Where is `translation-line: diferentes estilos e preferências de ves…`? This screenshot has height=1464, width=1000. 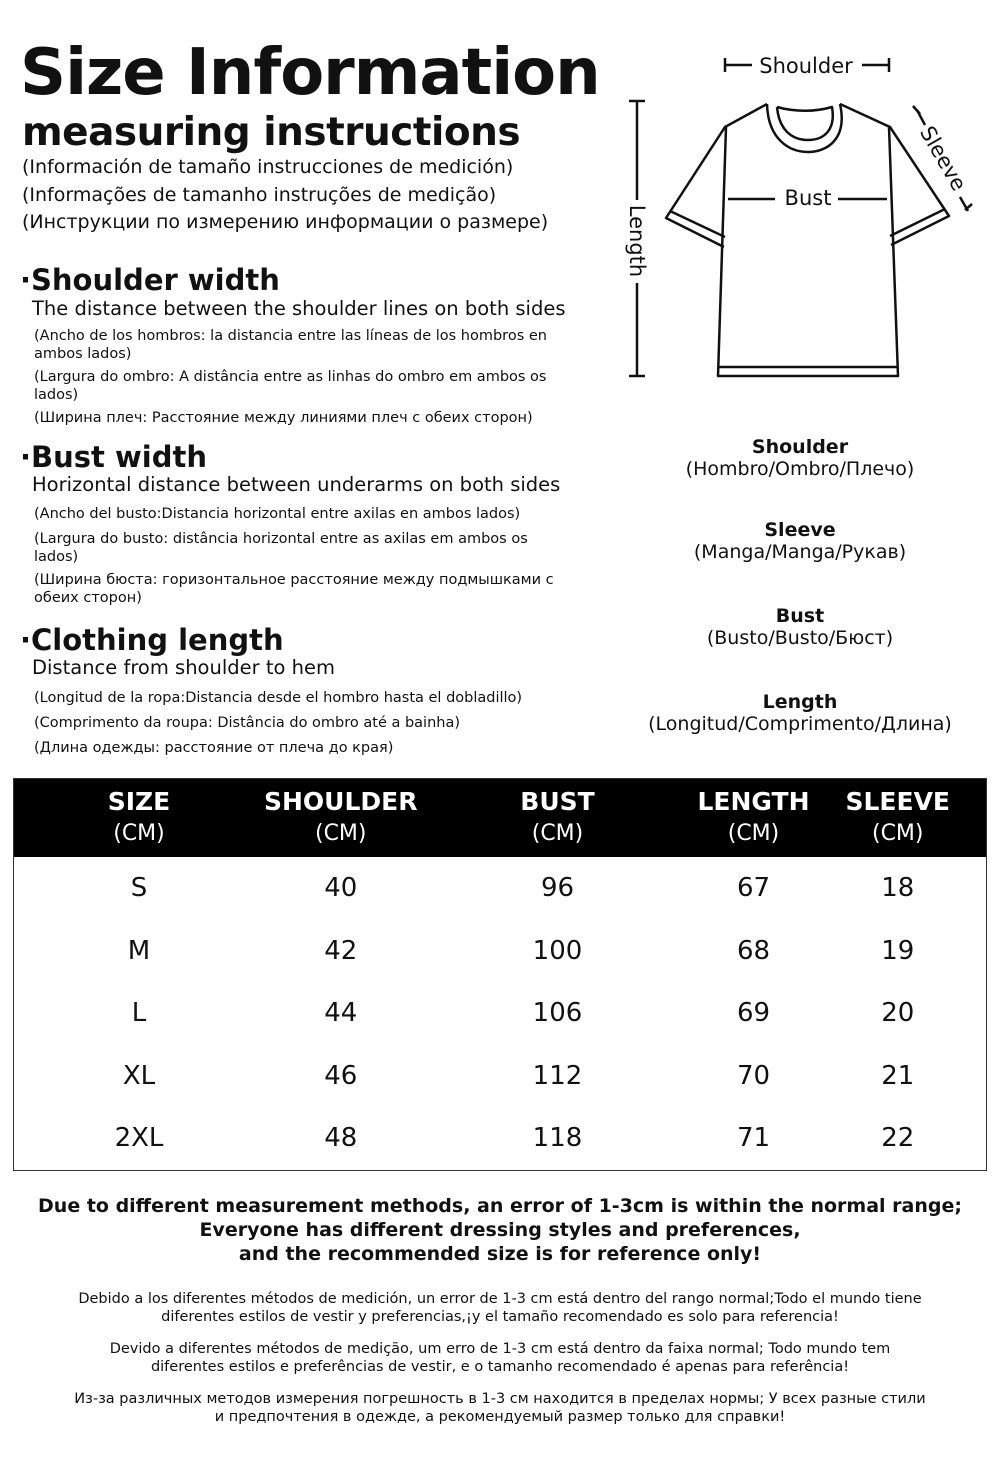
translation-line: diferentes estilos e preferências de ves… is located at coordinates (500, 1367).